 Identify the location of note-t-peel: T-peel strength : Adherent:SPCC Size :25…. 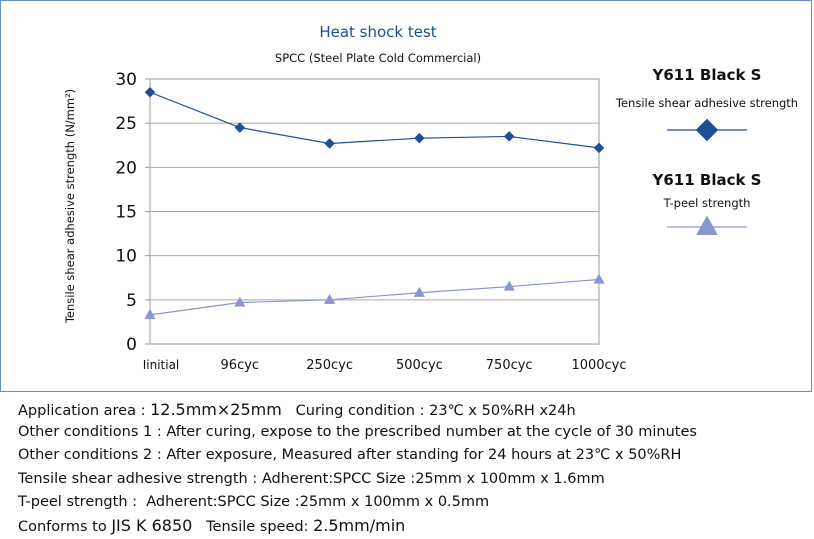
(254, 501).